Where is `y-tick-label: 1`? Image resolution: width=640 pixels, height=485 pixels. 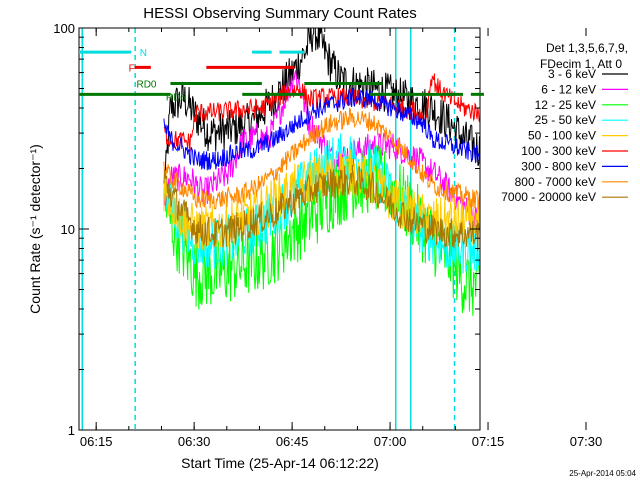 y-tick-label: 1 is located at coordinates (71, 430).